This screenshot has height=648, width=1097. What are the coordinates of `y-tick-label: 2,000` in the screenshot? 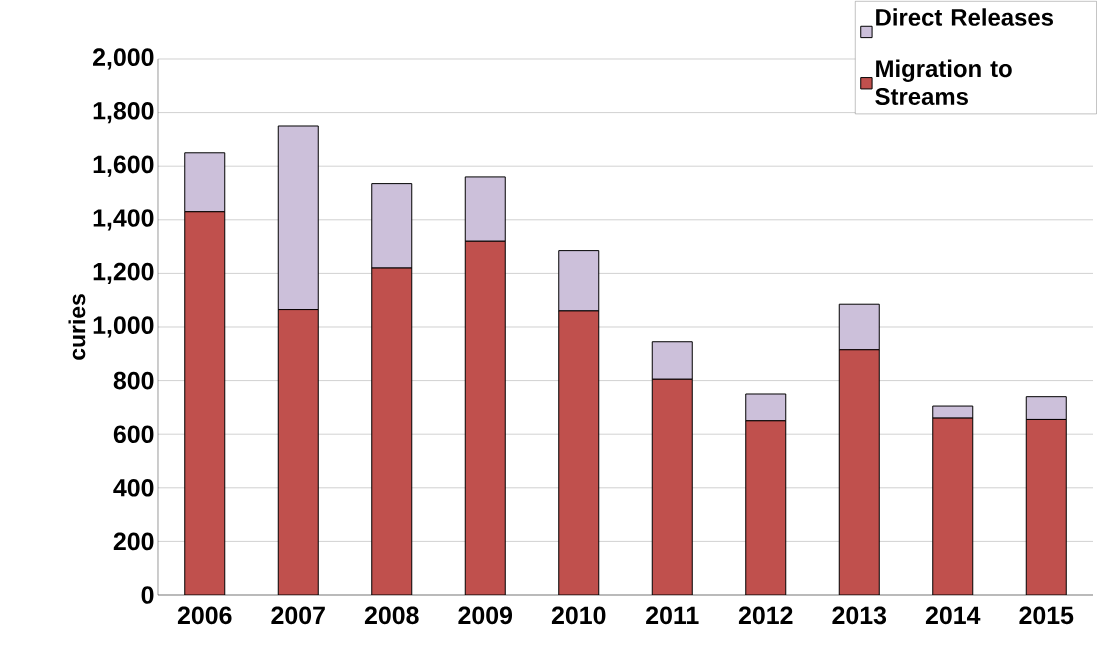 It's located at (123, 59).